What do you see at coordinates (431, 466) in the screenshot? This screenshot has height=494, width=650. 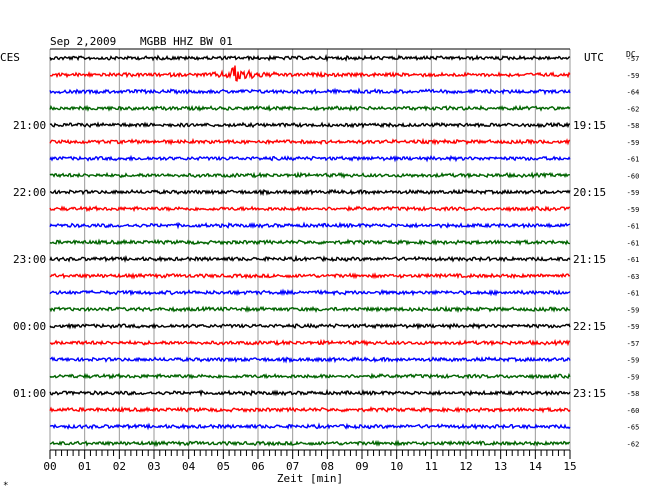 I see `x-tick-label: 11` at bounding box center [431, 466].